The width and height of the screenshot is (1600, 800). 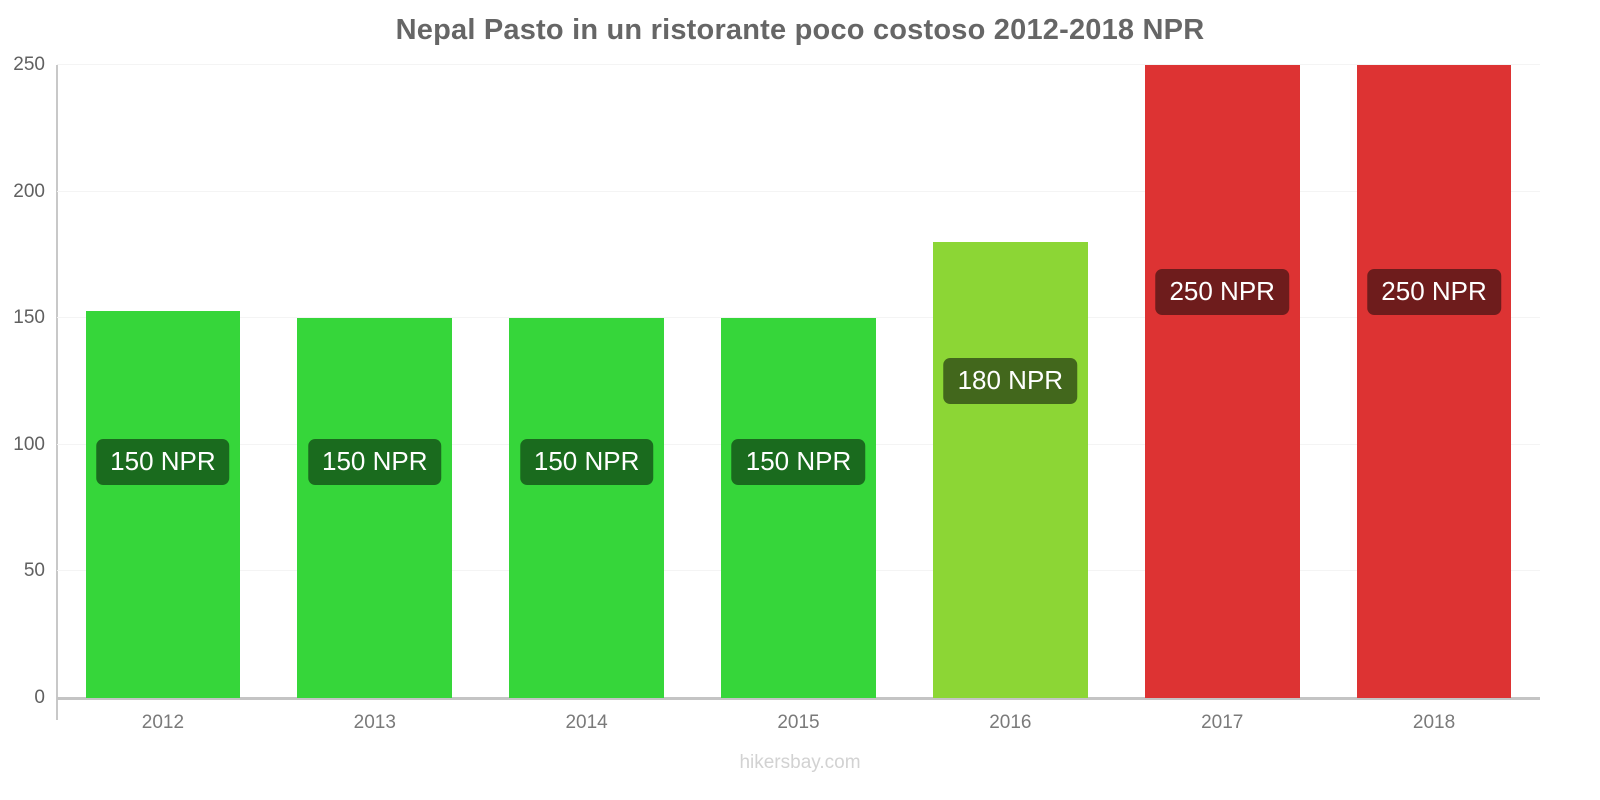 I want to click on x-axis-tick-label: 2014, so click(x=586, y=722).